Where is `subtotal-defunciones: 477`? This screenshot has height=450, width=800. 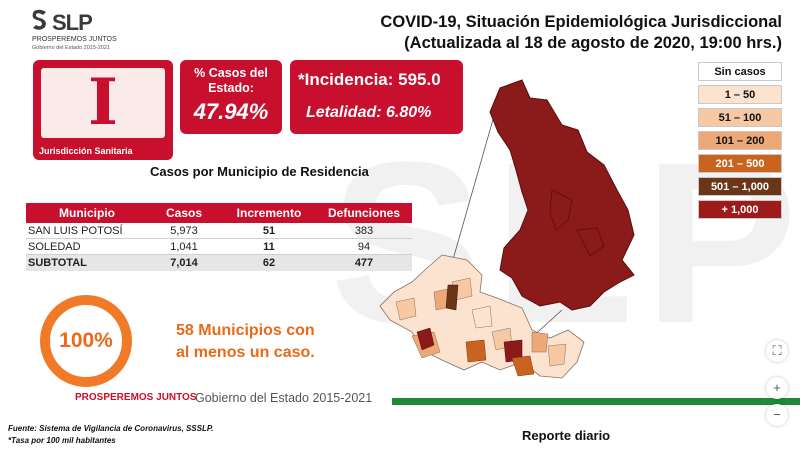
subtotal-defunciones: 477 is located at coordinates (364, 263).